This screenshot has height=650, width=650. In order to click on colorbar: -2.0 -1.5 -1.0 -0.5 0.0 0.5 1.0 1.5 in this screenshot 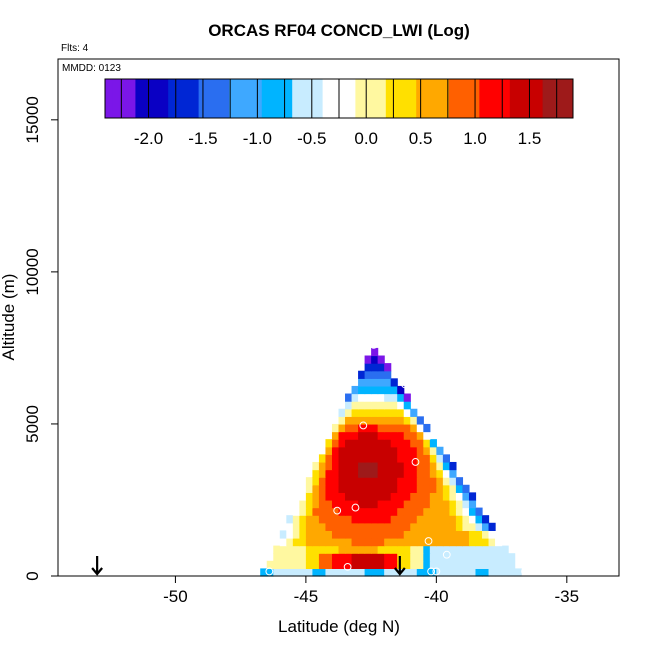, I will do `click(339, 113)`.